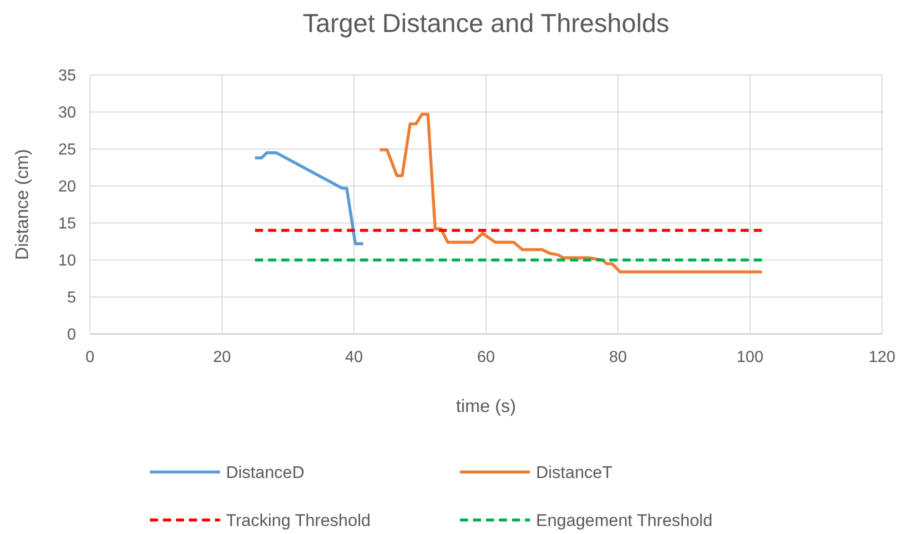 The width and height of the screenshot is (904, 534). What do you see at coordinates (750, 357) in the screenshot?
I see `x-tick-label: 100` at bounding box center [750, 357].